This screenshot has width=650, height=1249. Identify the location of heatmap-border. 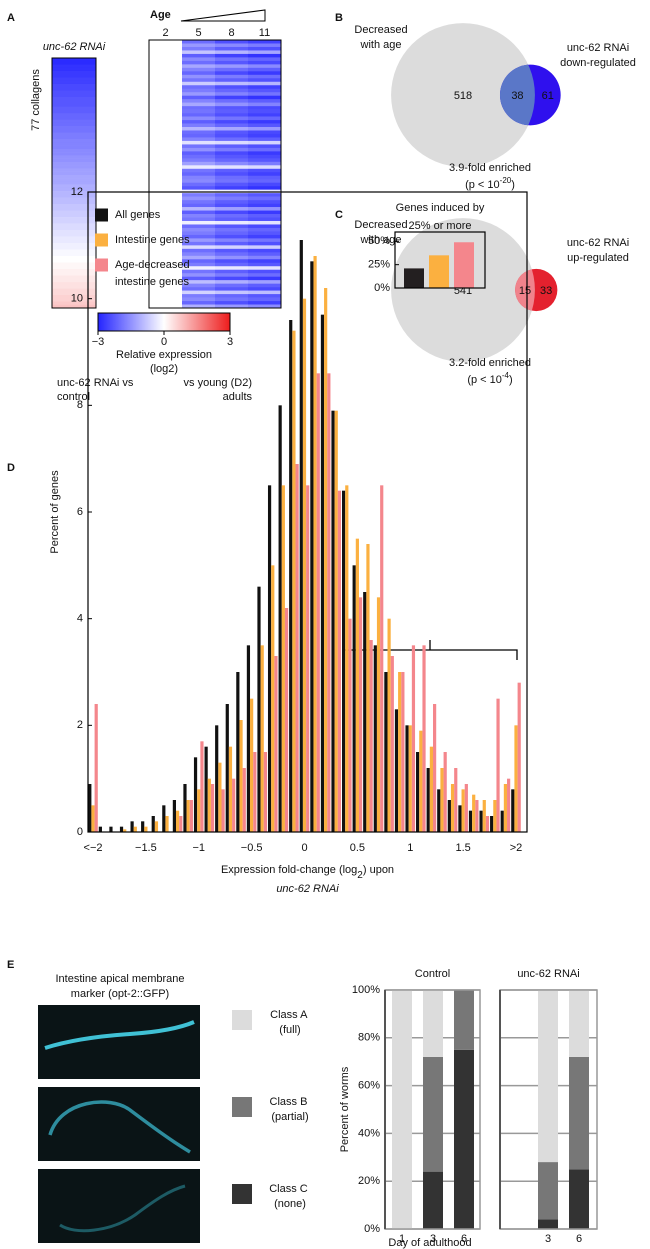
(74, 183).